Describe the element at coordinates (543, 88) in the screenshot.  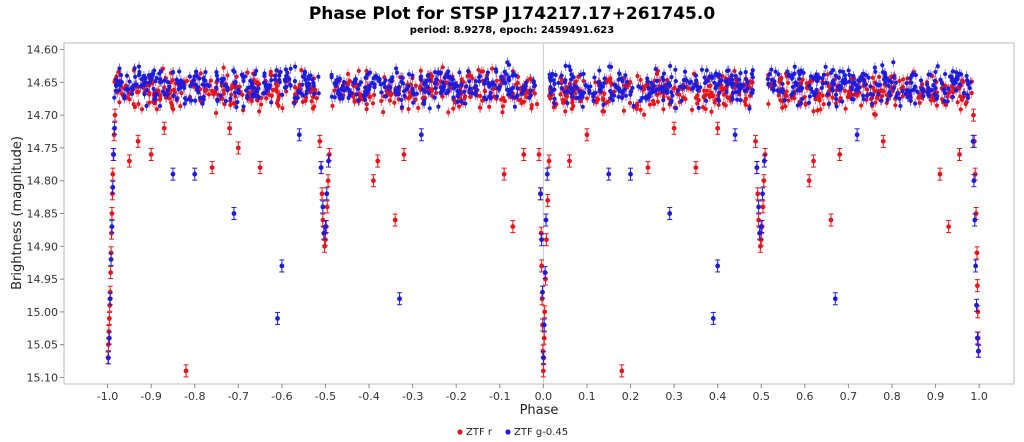
I see `baseline-cloud` at that location.